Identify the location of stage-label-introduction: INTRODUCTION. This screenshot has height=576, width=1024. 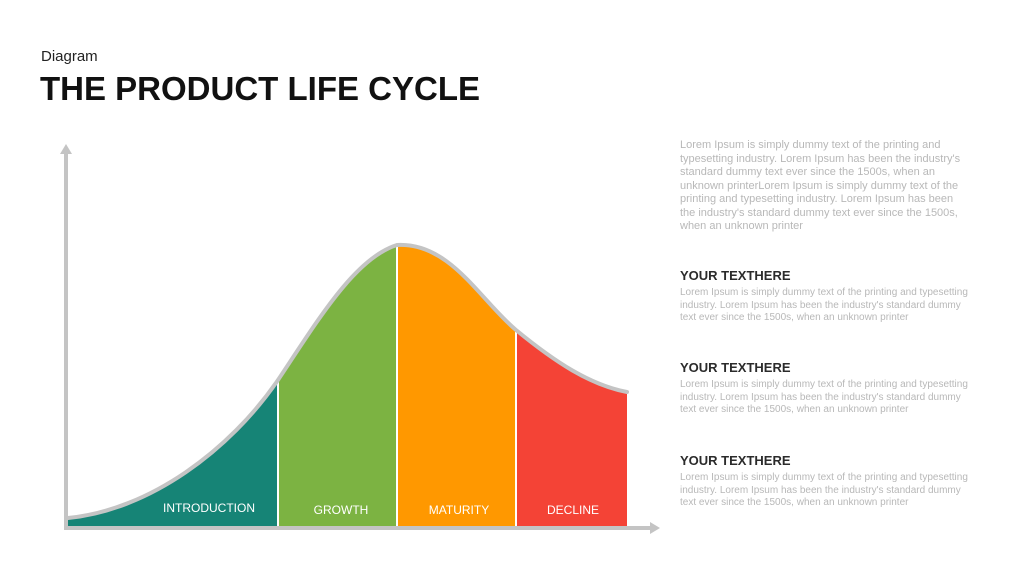
(209, 508).